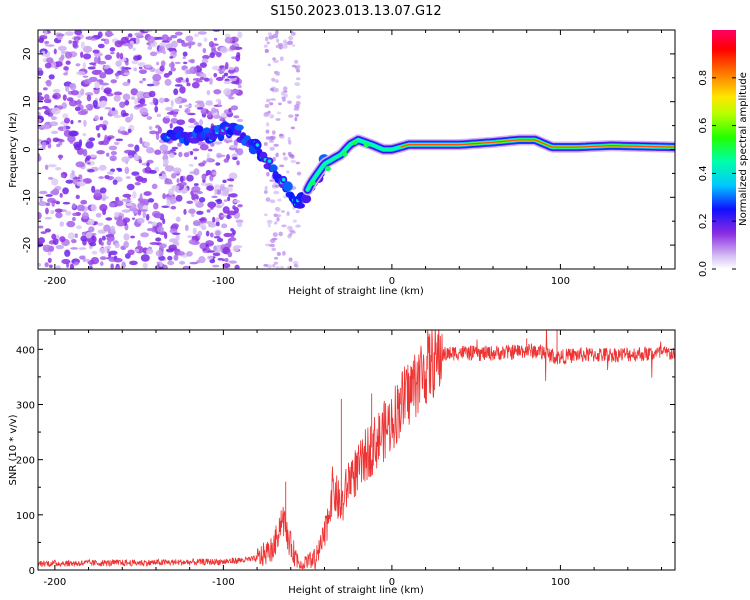 The height and width of the screenshot is (600, 750). I want to click on spectrogram-x-tick-label: -100, so click(223, 281).